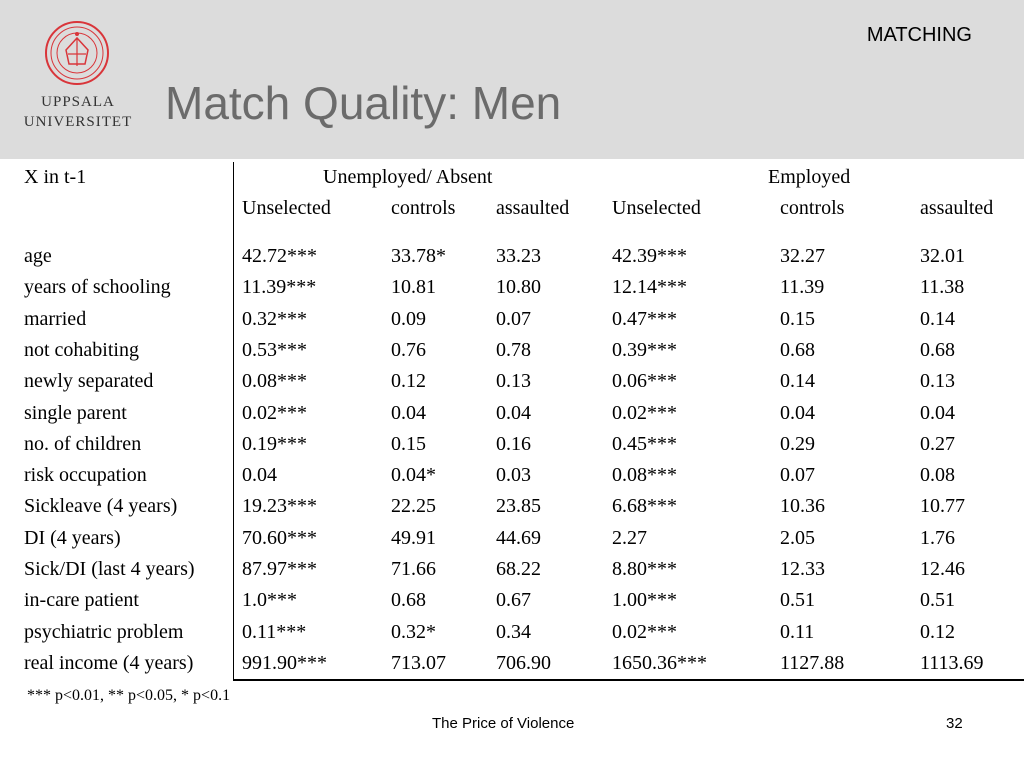 The height and width of the screenshot is (768, 1024). What do you see at coordinates (809, 177) in the screenshot?
I see `group-header-employed: Employed` at bounding box center [809, 177].